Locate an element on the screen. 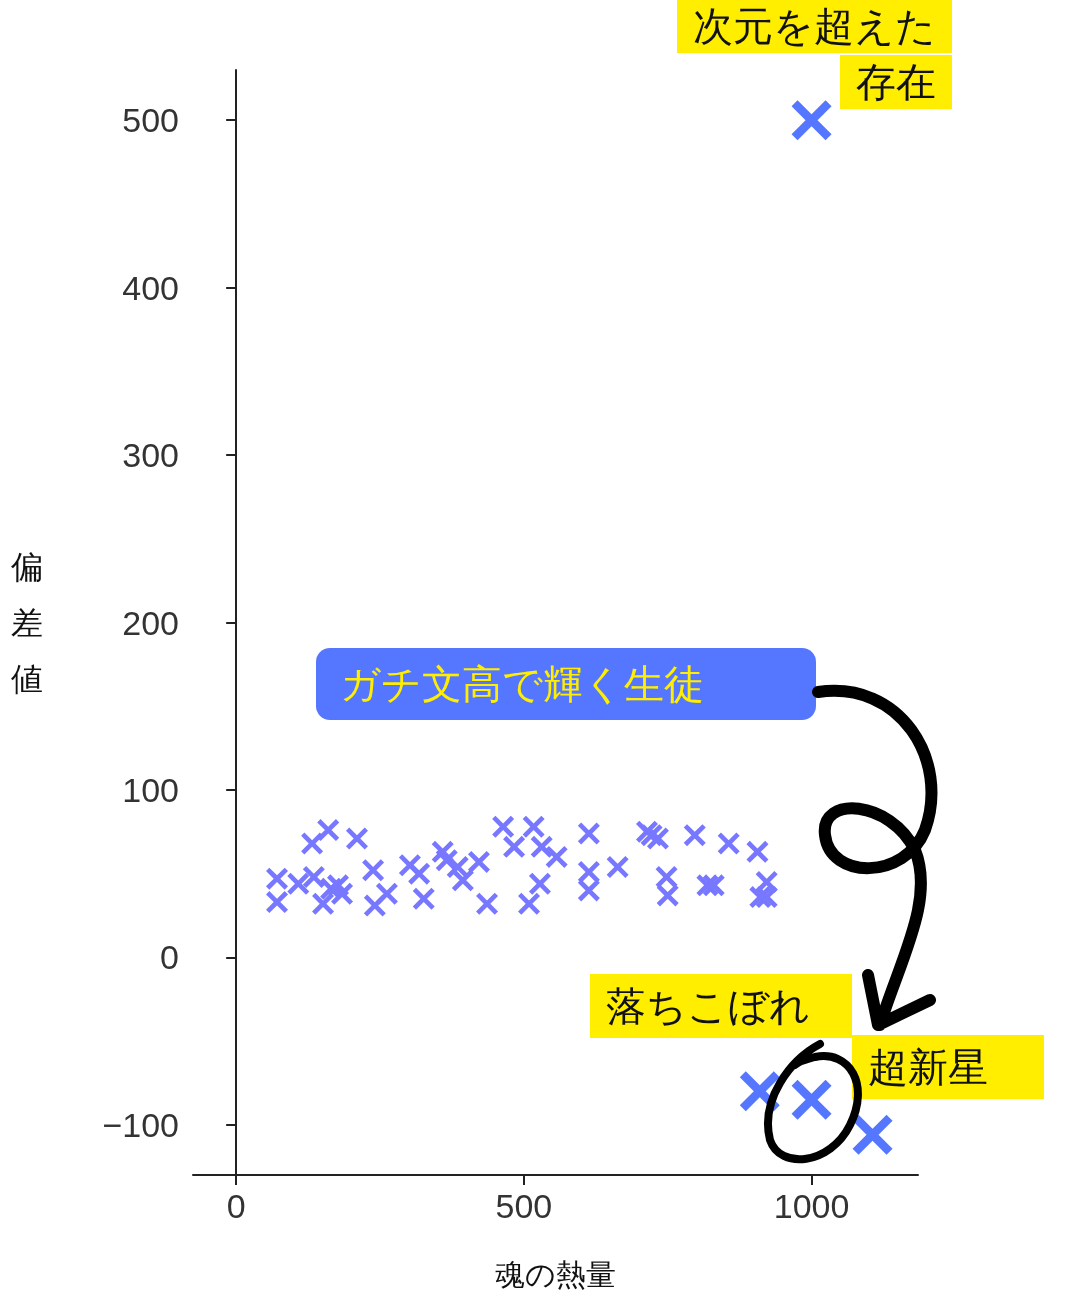  y-tick-label: 100 is located at coordinates (150, 789).